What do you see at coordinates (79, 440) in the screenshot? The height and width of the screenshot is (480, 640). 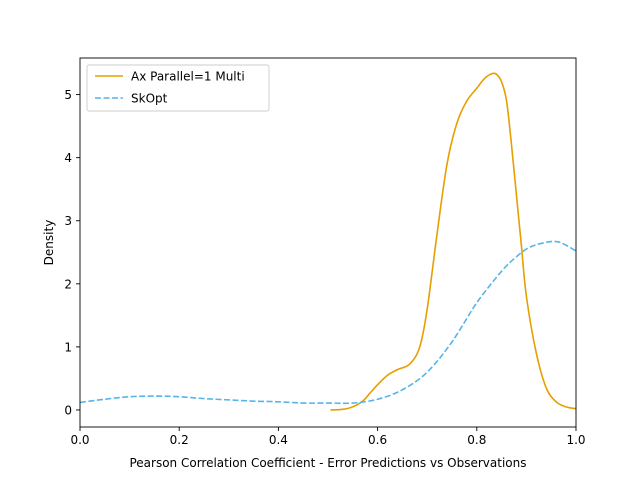 I see `x-tick-label: 0.0` at bounding box center [79, 440].